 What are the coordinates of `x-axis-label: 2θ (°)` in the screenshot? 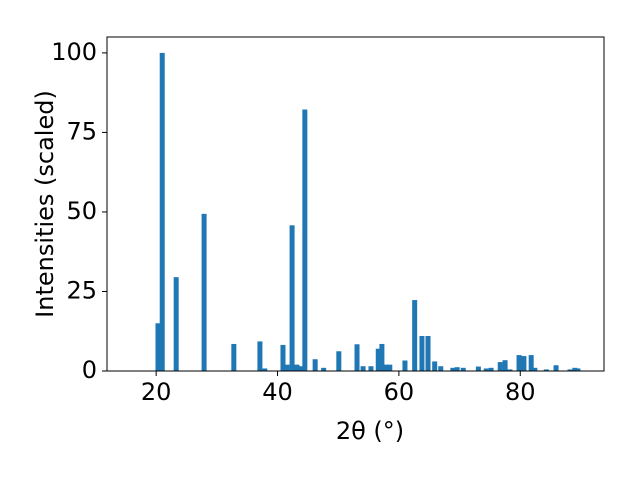 It's located at (370, 431).